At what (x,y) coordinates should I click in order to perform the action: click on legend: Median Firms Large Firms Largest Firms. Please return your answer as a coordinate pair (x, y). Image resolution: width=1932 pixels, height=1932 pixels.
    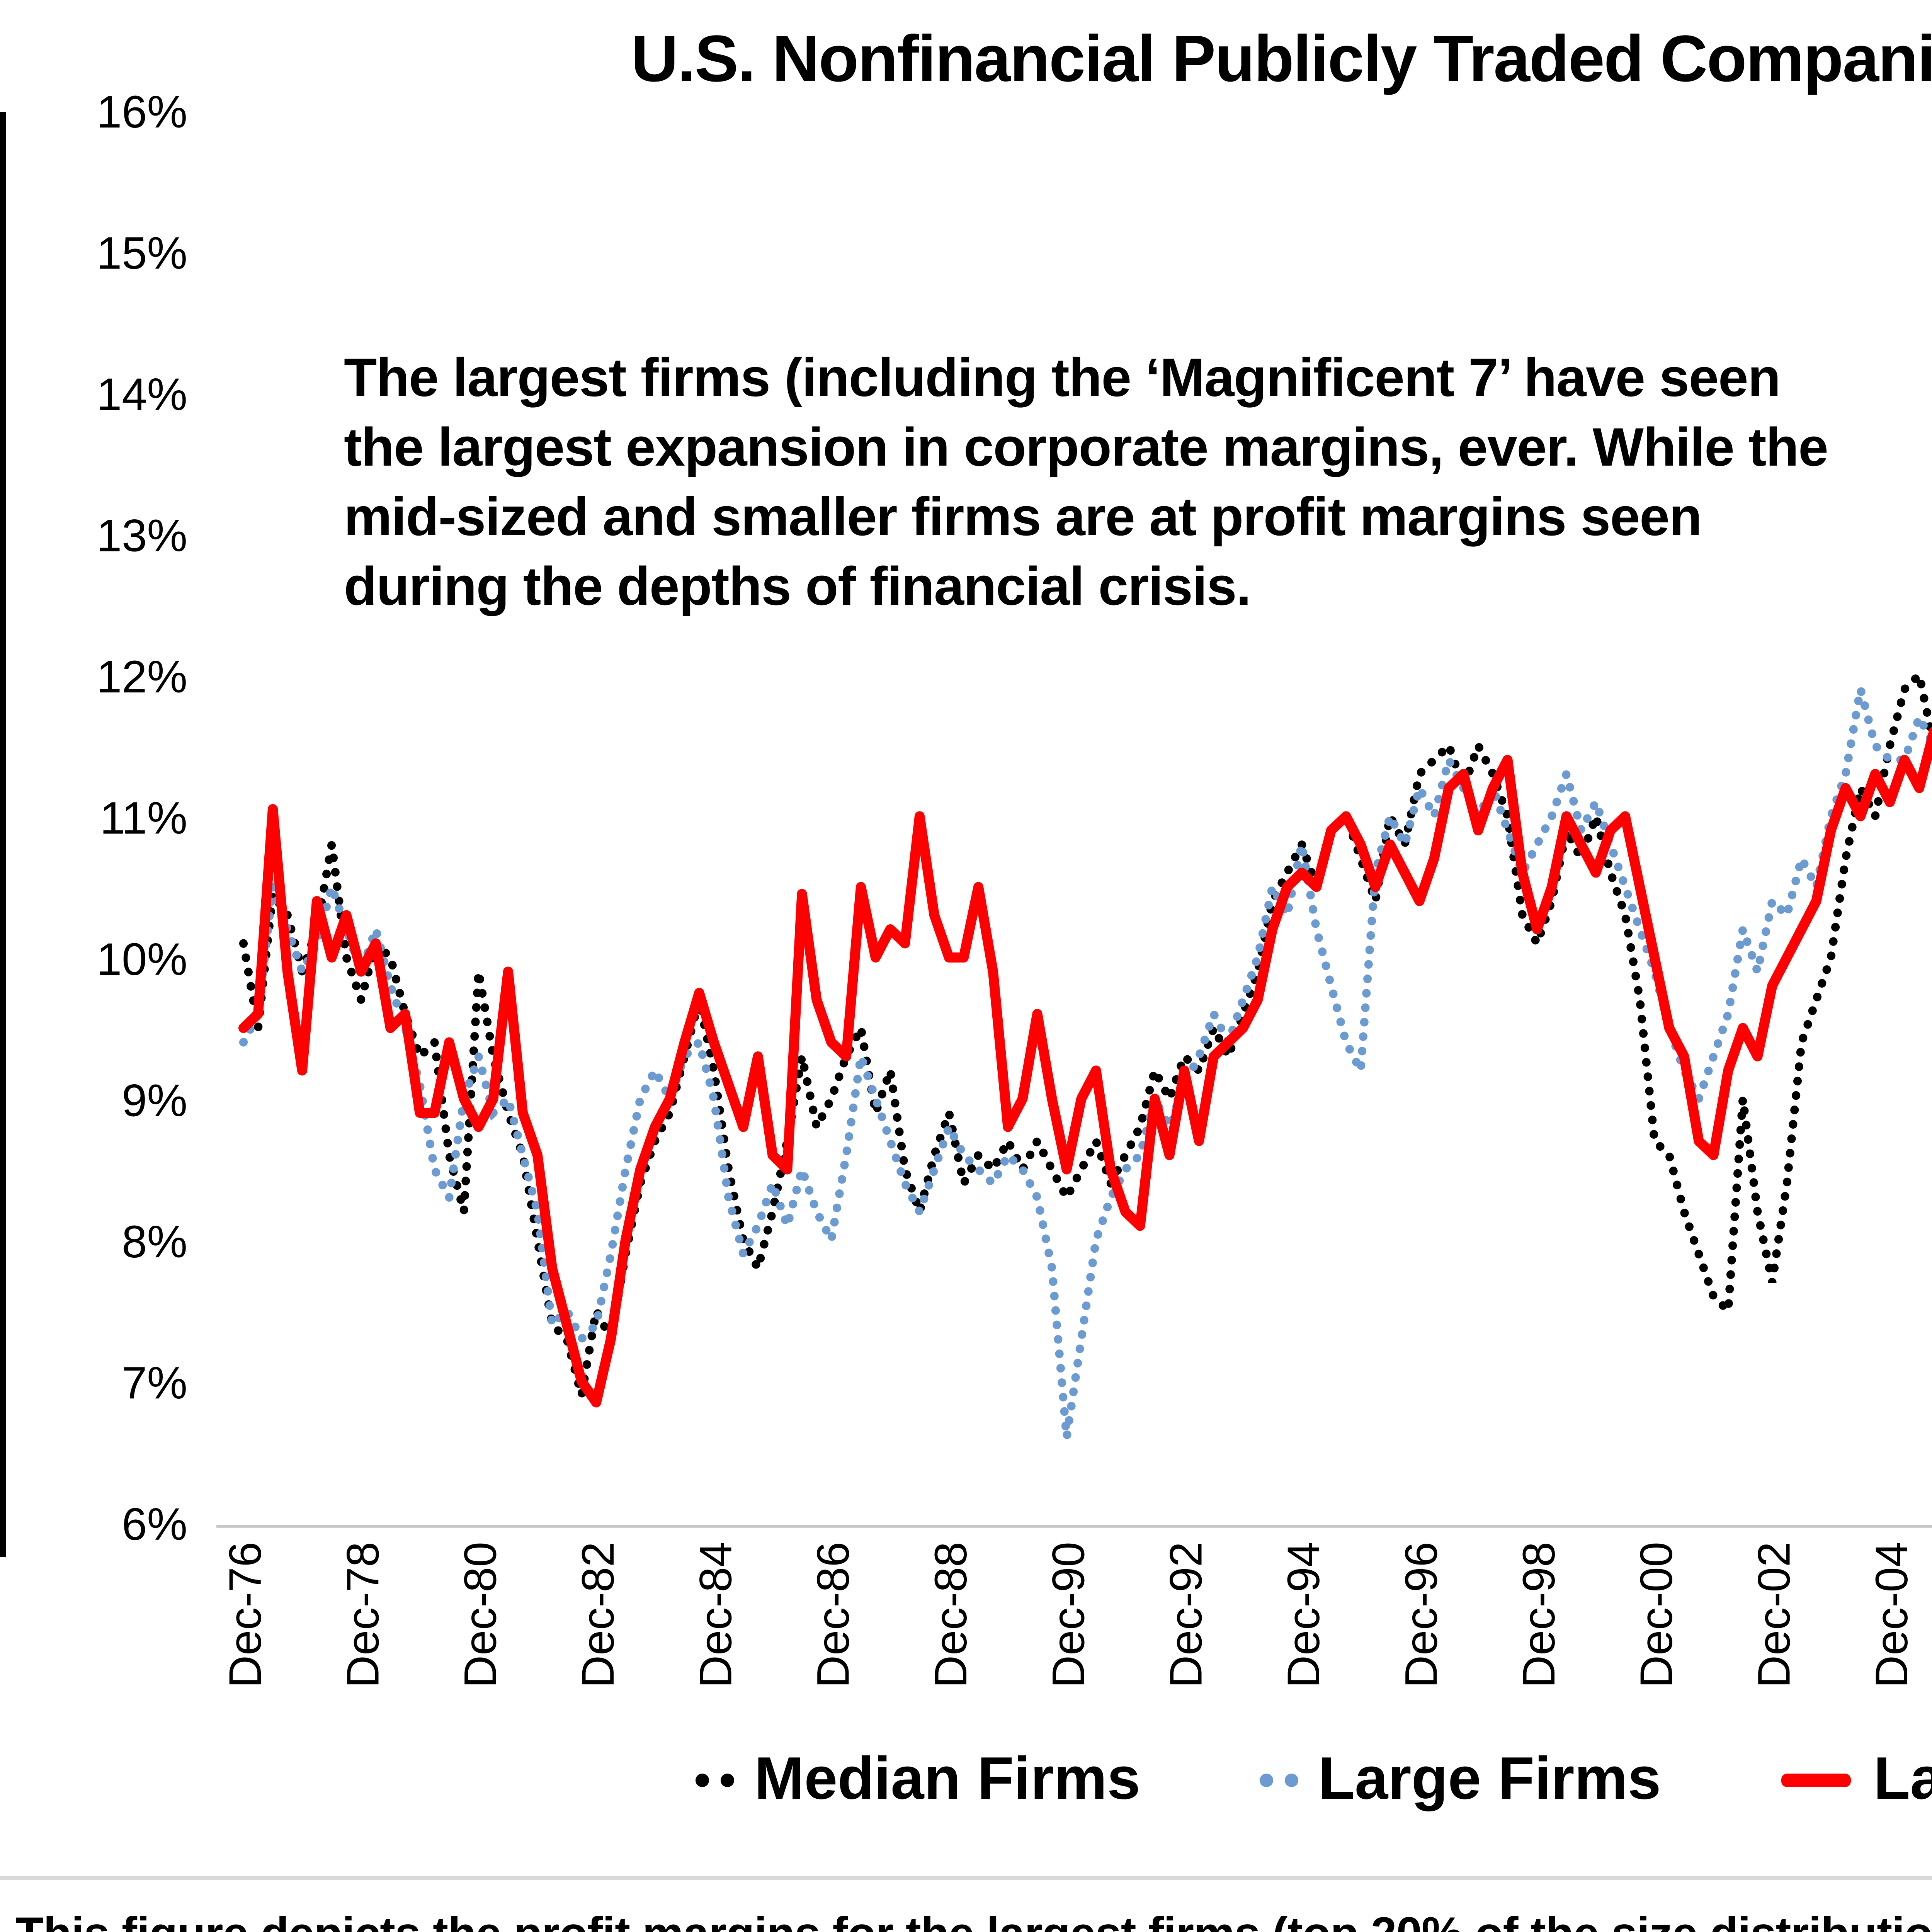
    Looking at the image, I should click on (966, 1780).